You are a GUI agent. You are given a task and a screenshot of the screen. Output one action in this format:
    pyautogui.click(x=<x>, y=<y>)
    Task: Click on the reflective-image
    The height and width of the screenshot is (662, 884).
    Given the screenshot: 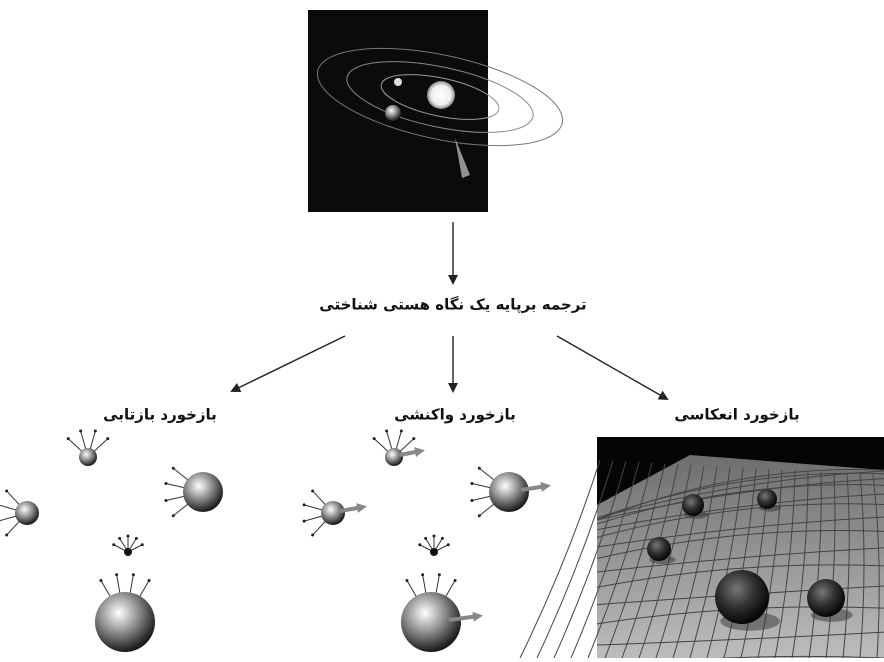 What is the action you would take?
    pyautogui.click(x=701, y=549)
    